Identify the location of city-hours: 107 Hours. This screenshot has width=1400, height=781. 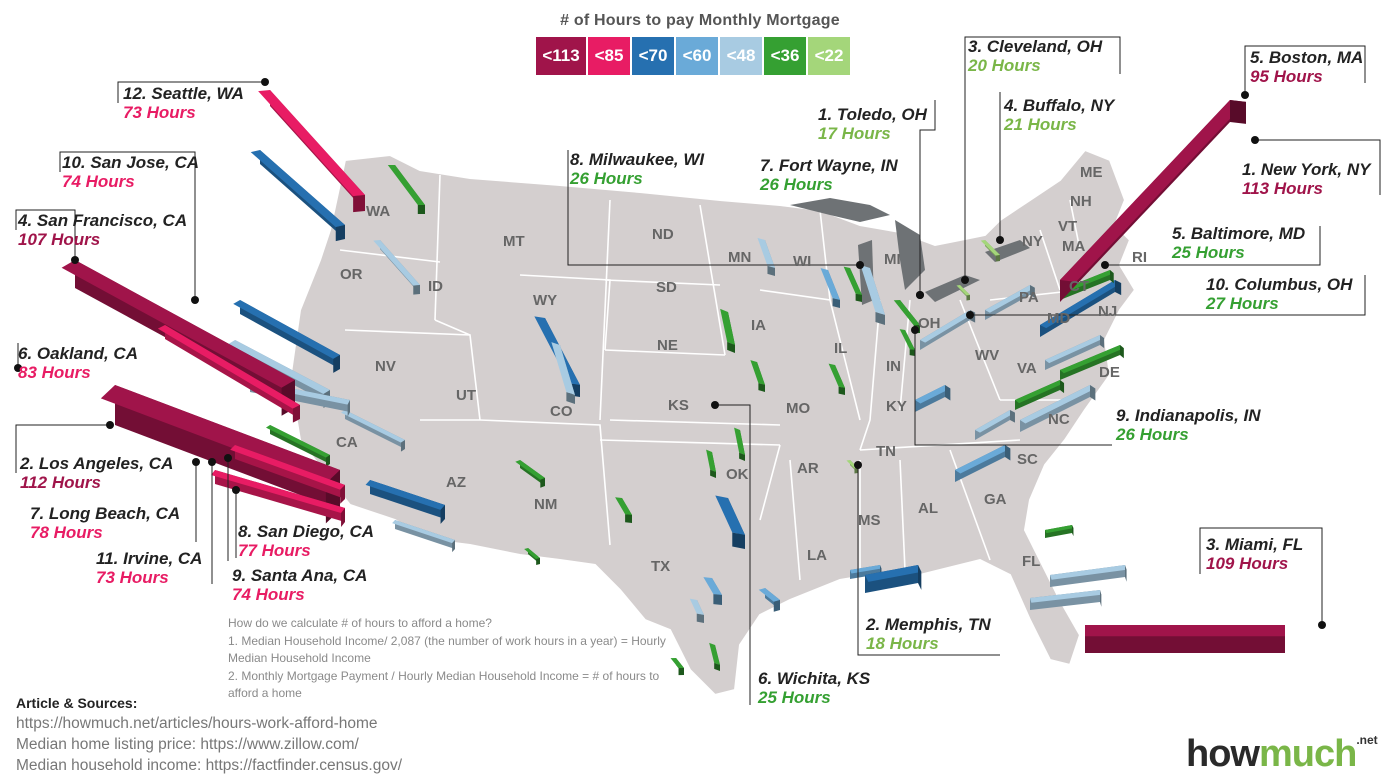
(59, 239).